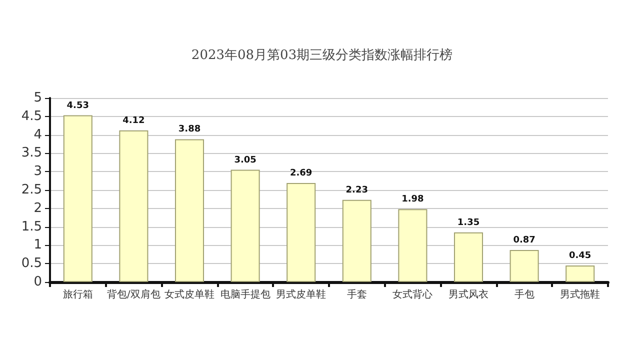 This screenshot has height=337, width=644. What do you see at coordinates (31, 153) in the screenshot?
I see `y-tick-label: 3.5` at bounding box center [31, 153].